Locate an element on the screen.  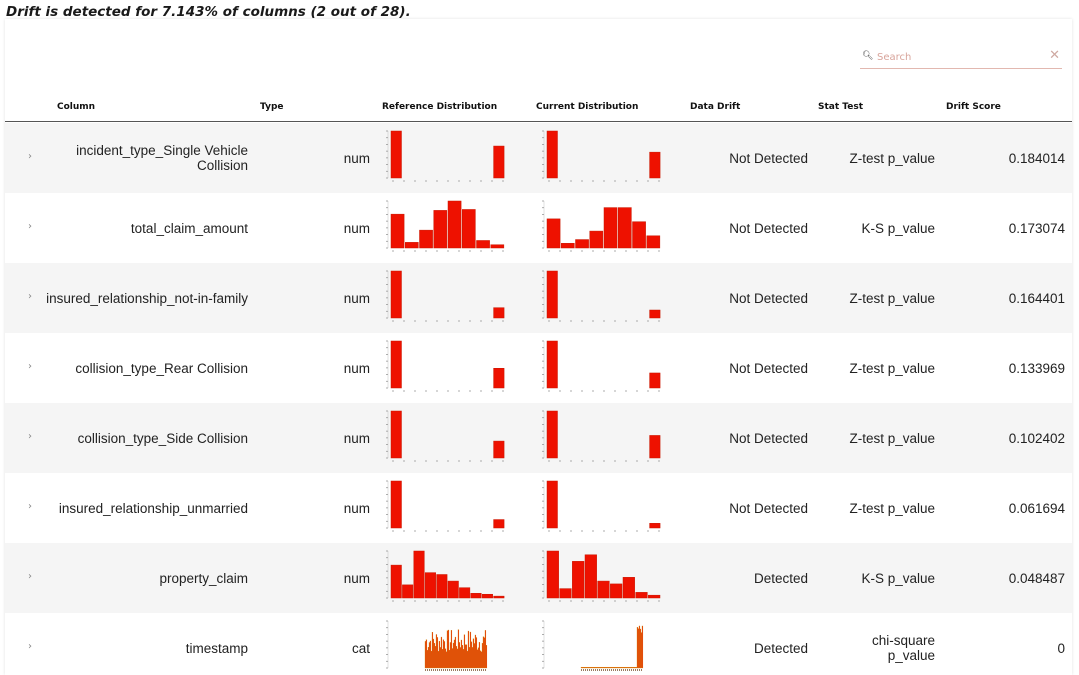
drift-score: 0.048487 is located at coordinates (1036, 578).